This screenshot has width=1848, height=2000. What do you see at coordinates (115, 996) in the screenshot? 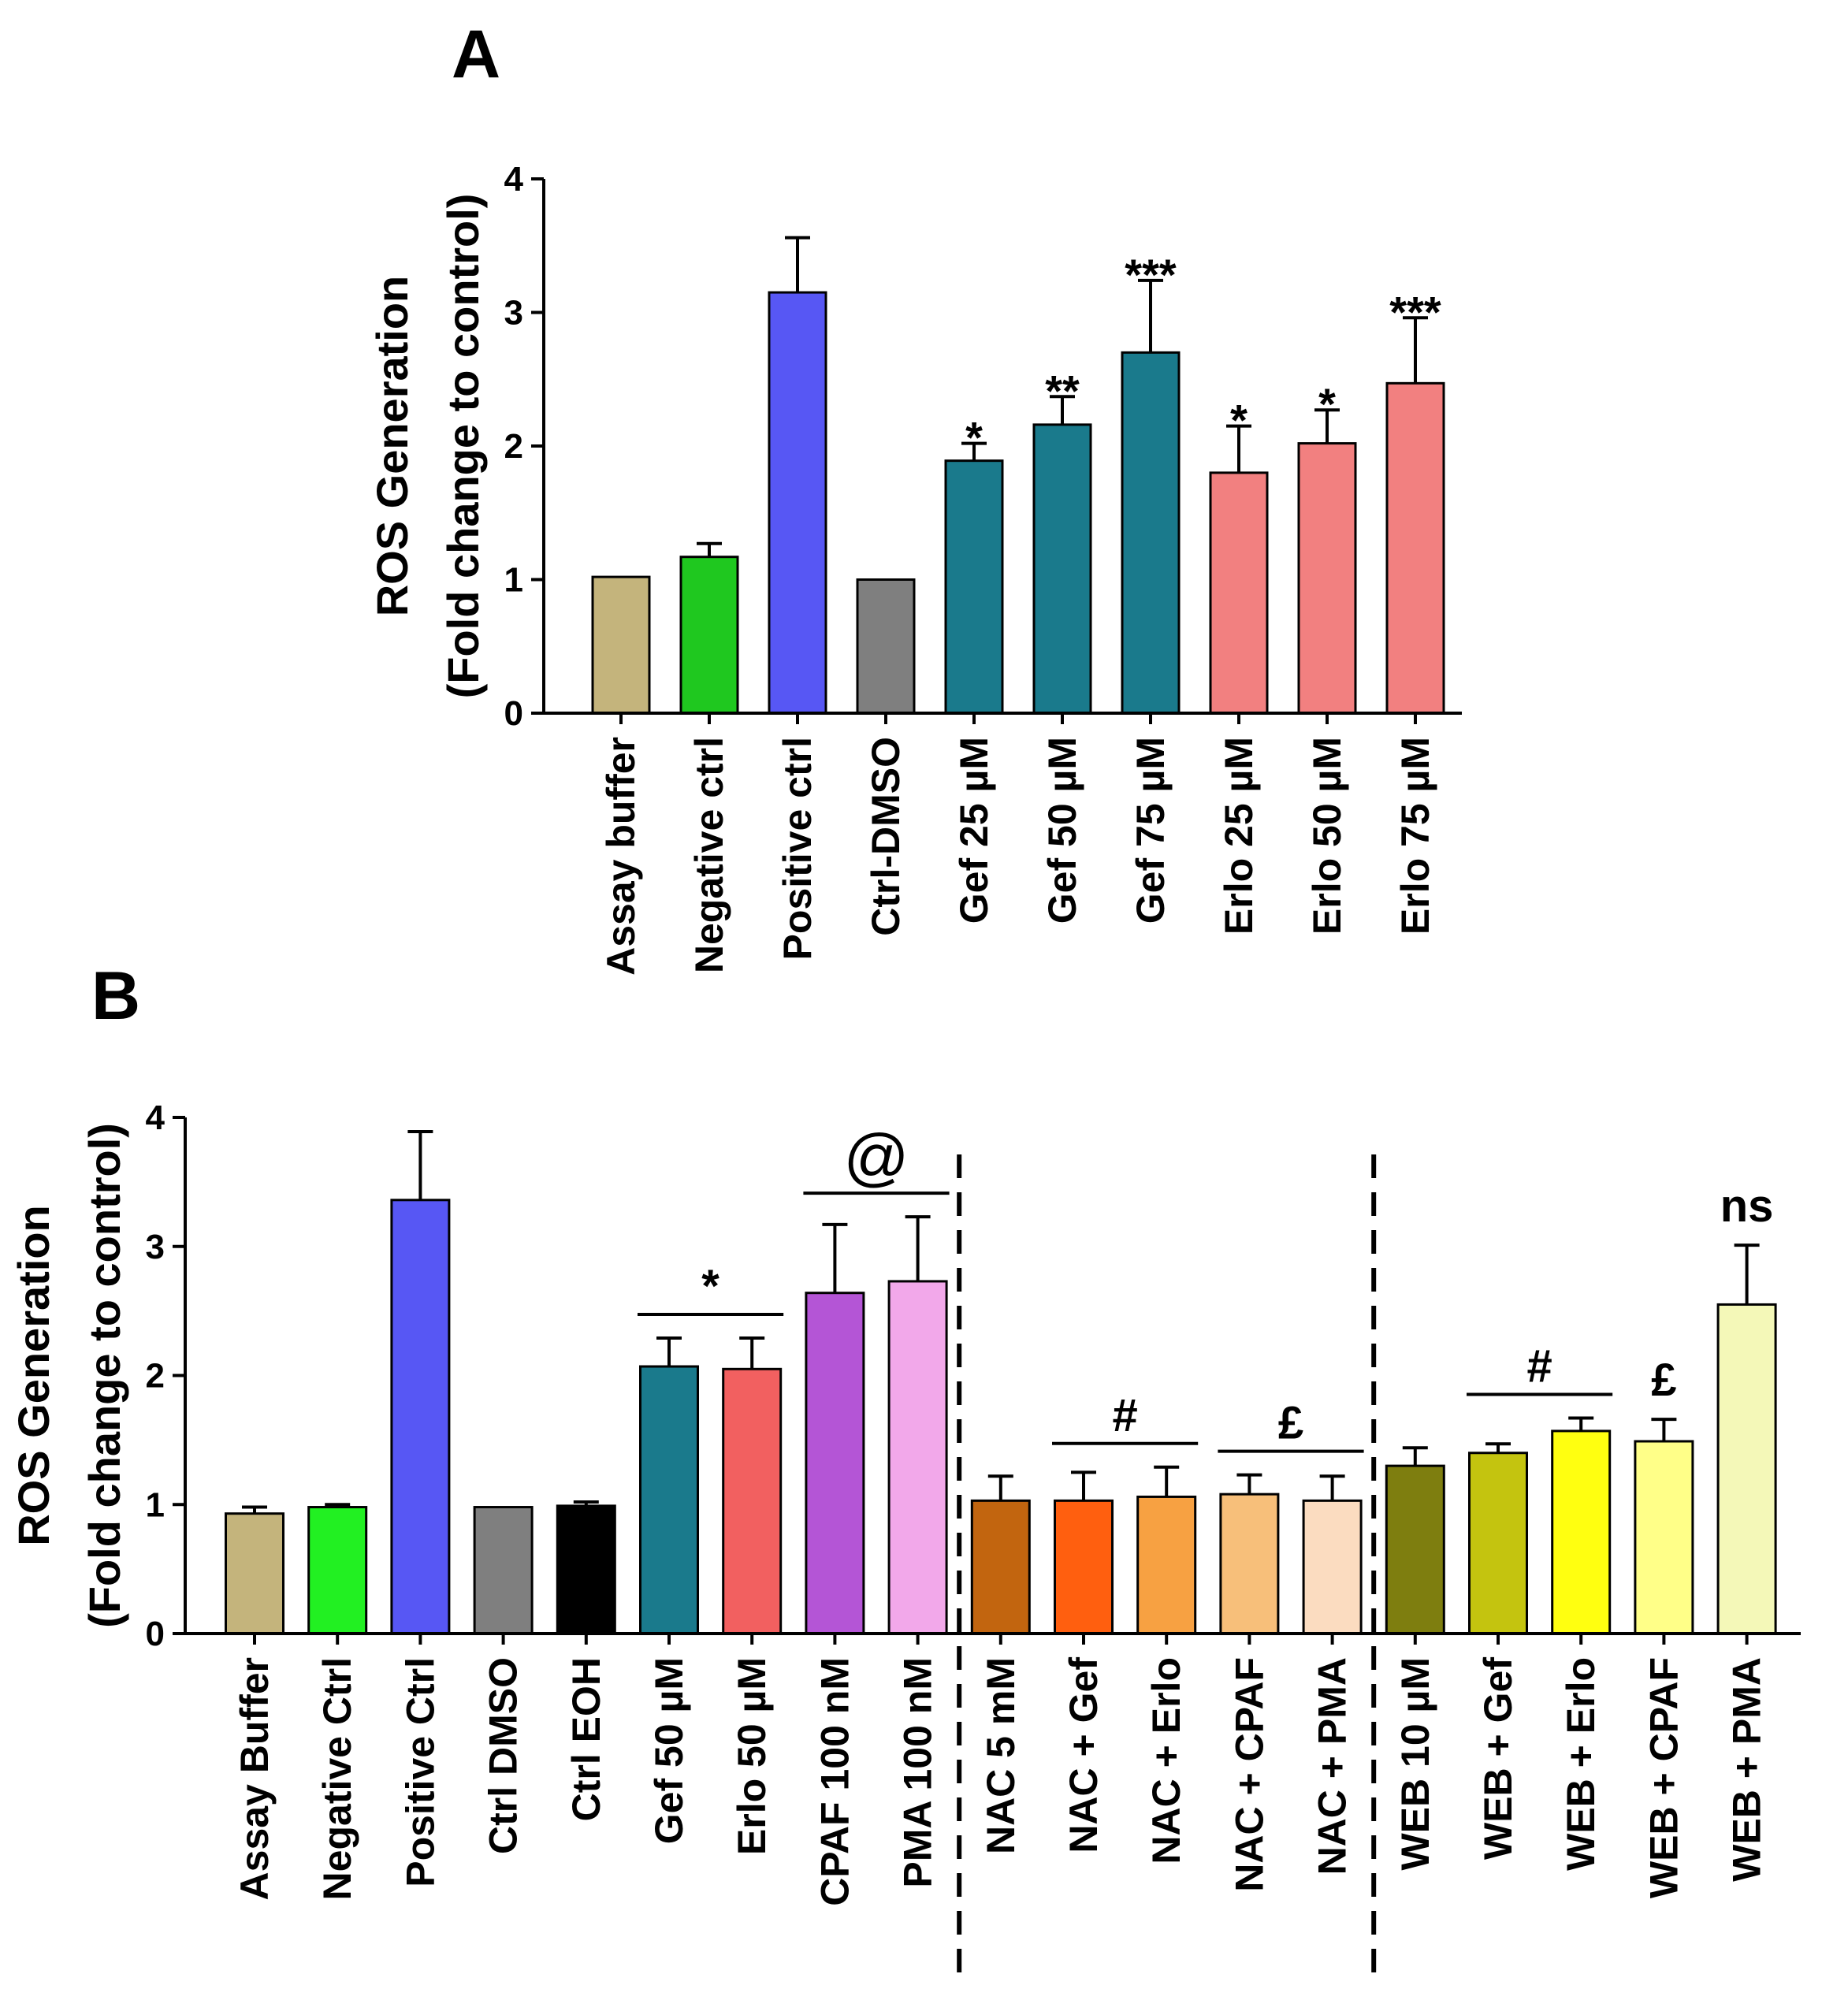
I see `panel-b-letter: B` at bounding box center [115, 996].